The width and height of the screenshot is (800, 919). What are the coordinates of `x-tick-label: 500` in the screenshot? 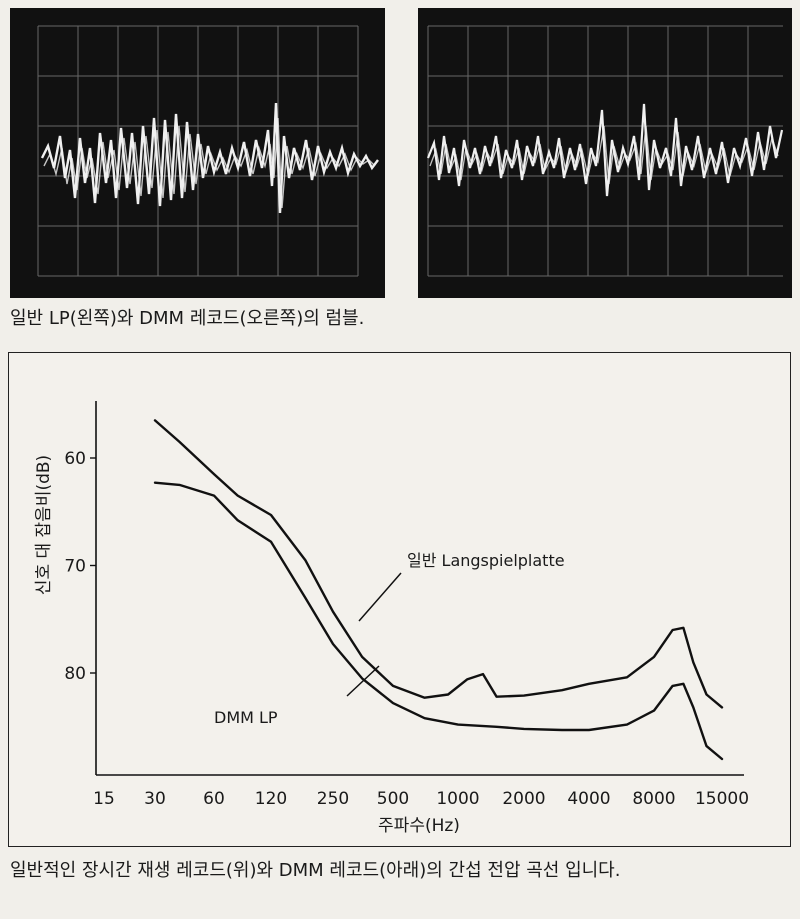 It's located at (393, 799).